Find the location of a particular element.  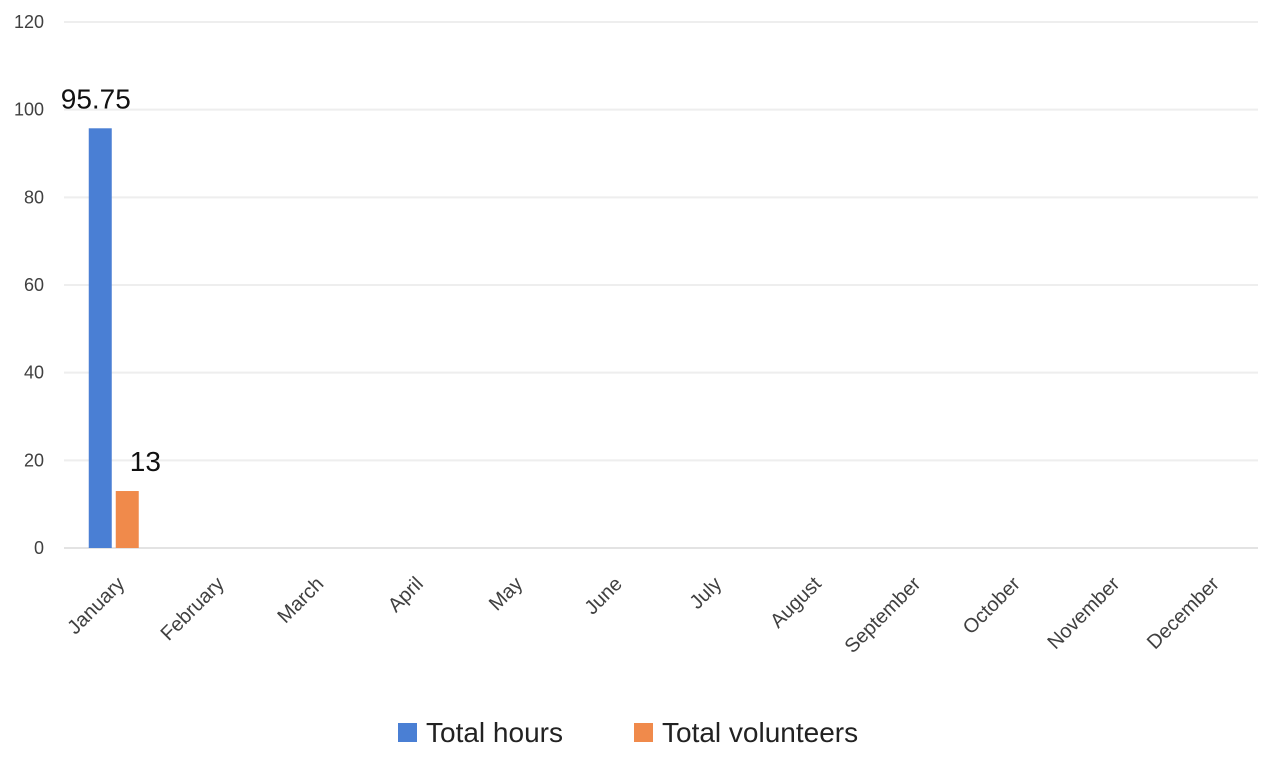

legend-label: Total hours is located at coordinates (494, 732).